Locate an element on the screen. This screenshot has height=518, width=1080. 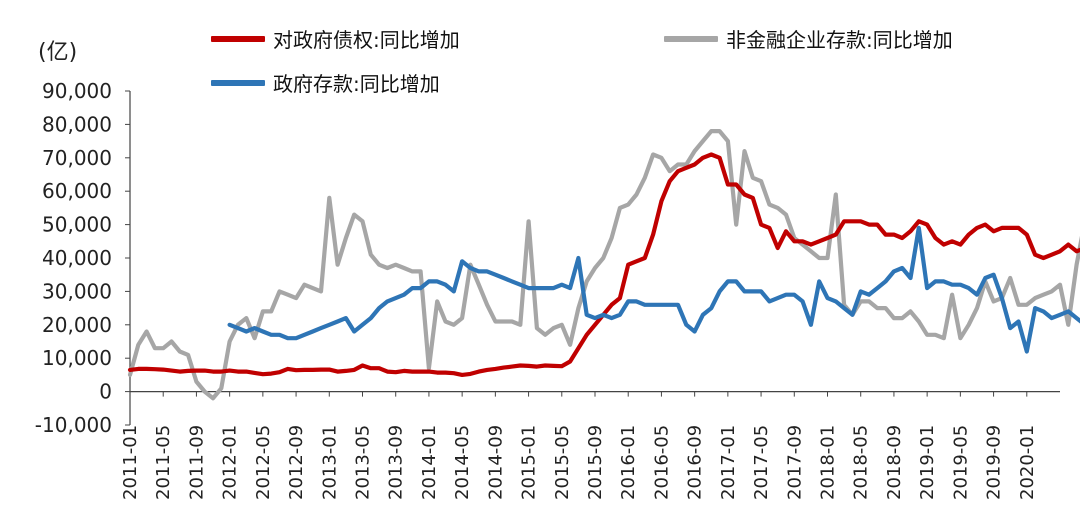
x-tick-label: 2012-01 is located at coordinates (230, 462).